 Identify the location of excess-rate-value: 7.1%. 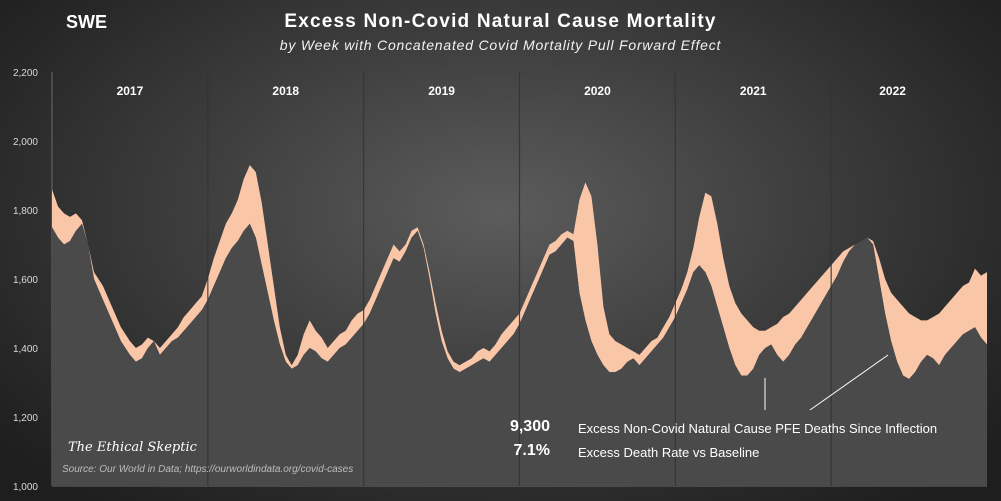
(531, 450).